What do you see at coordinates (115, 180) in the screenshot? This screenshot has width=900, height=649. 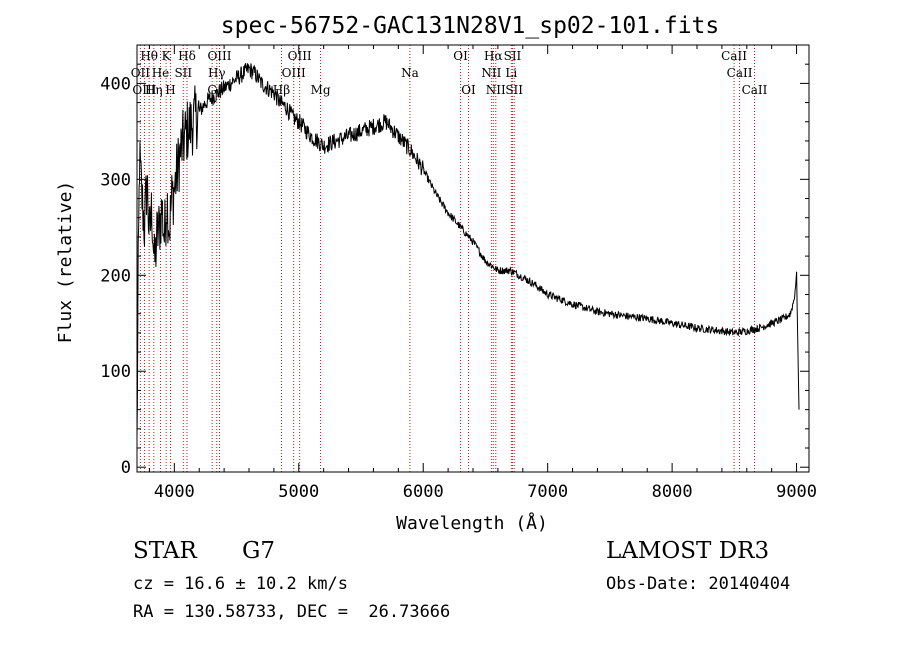 I see `y-tick-label: 300` at bounding box center [115, 180].